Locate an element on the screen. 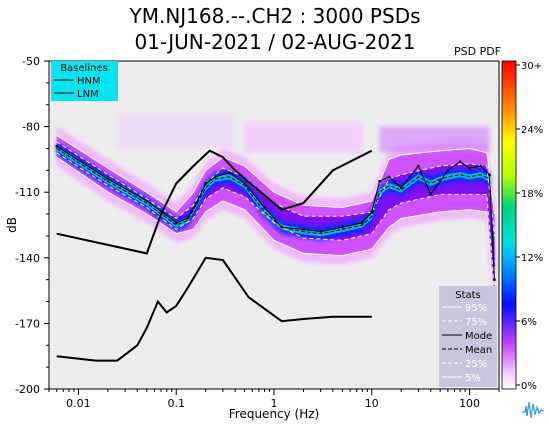 The width and height of the screenshot is (550, 425). y-tick-label: -50 is located at coordinates (31, 61).